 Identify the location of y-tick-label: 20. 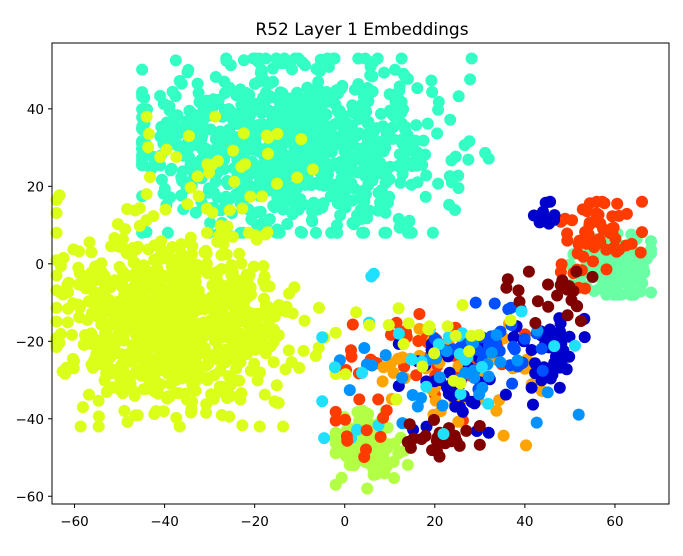
(35, 187).